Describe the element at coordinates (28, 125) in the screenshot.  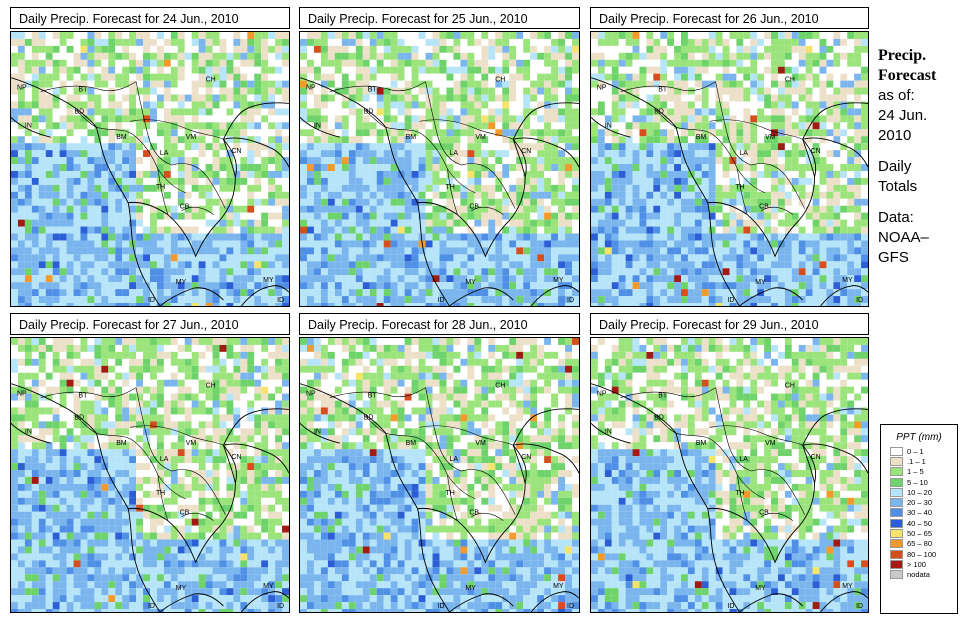
I see `country-label-in: IN` at that location.